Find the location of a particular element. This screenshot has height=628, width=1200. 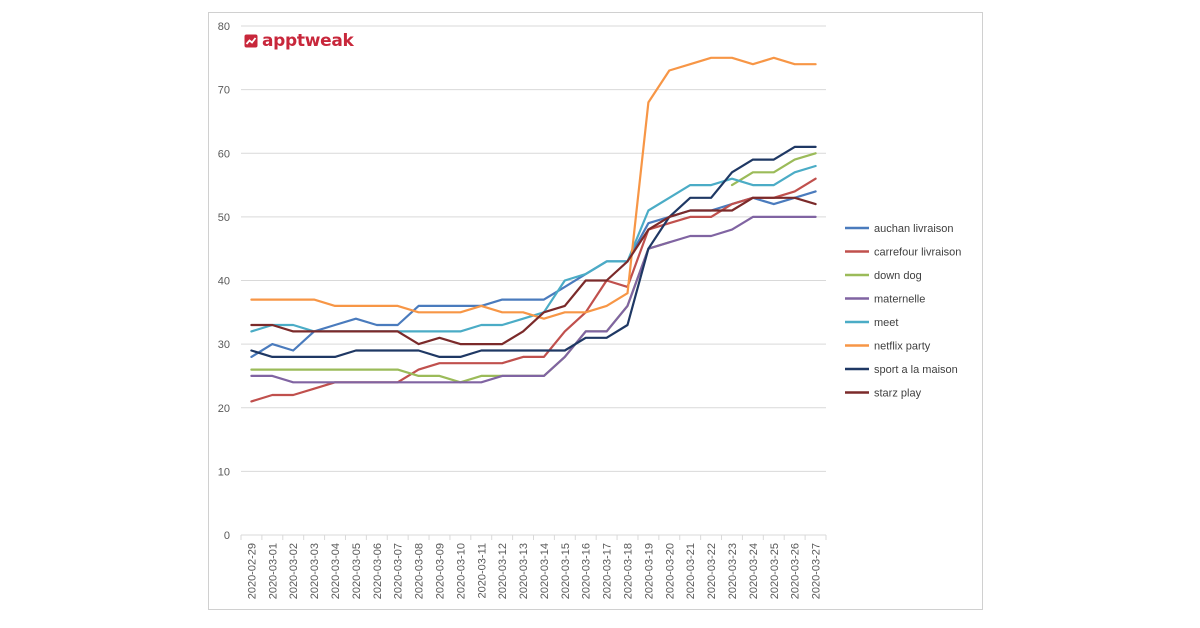

legend-label: starz play is located at coordinates (898, 394).